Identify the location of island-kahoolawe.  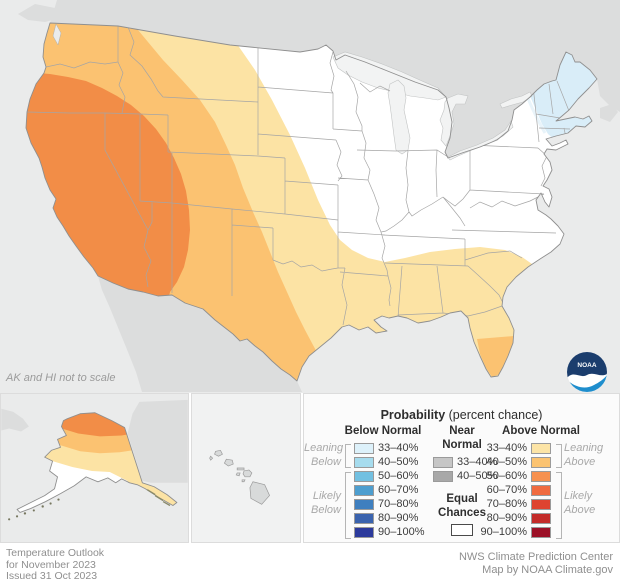
(243, 481).